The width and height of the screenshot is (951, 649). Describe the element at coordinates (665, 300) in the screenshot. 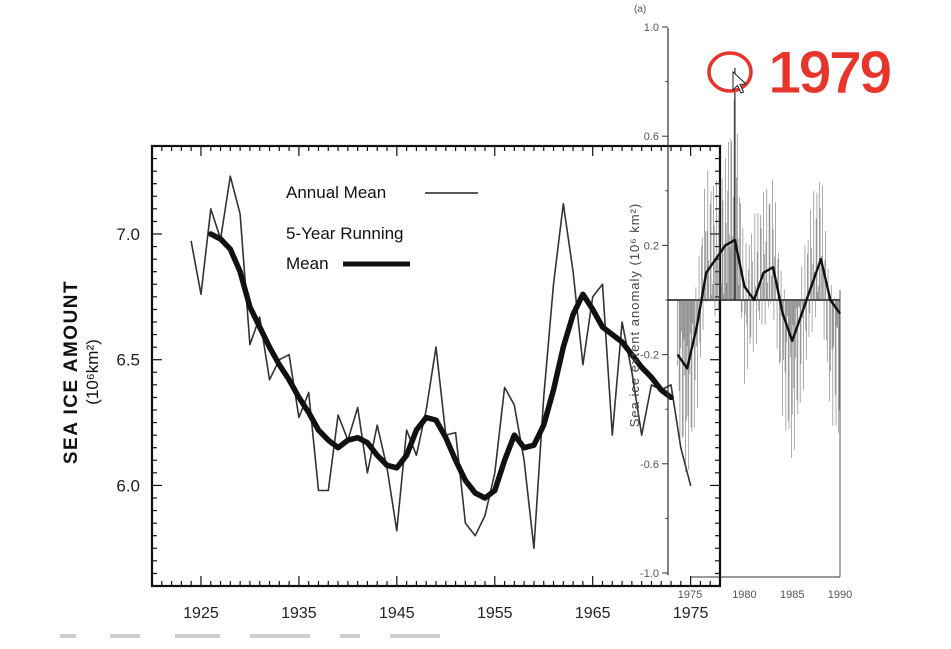

I see `right-axis-ticks` at that location.